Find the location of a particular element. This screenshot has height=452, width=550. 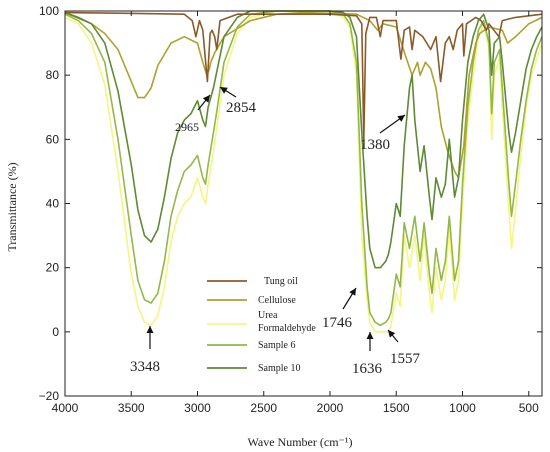

x-tick-label: 1500 is located at coordinates (396, 408).